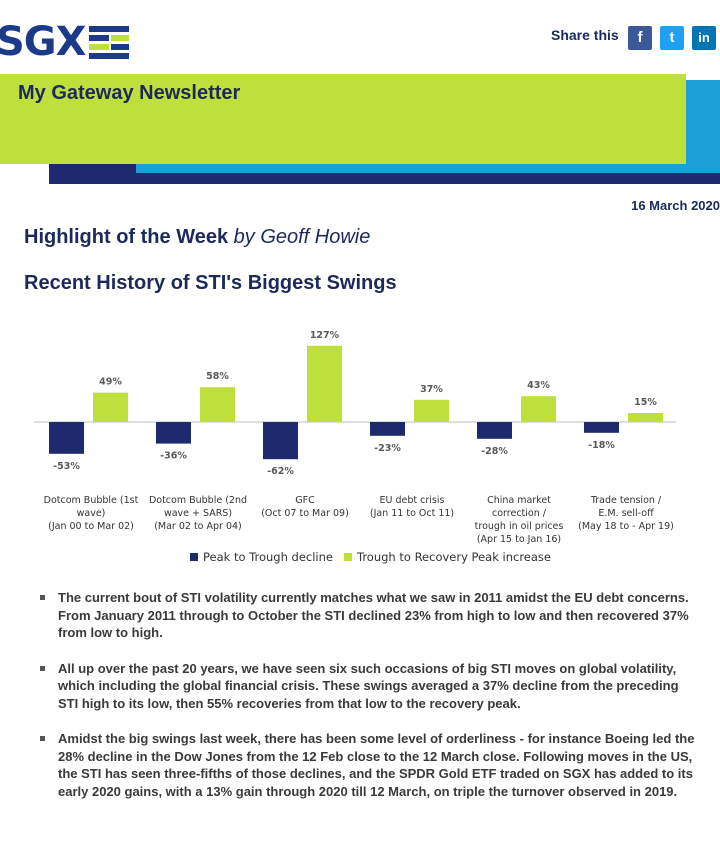  What do you see at coordinates (675, 205) in the screenshot?
I see `issue-date: 16 March 2020` at bounding box center [675, 205].